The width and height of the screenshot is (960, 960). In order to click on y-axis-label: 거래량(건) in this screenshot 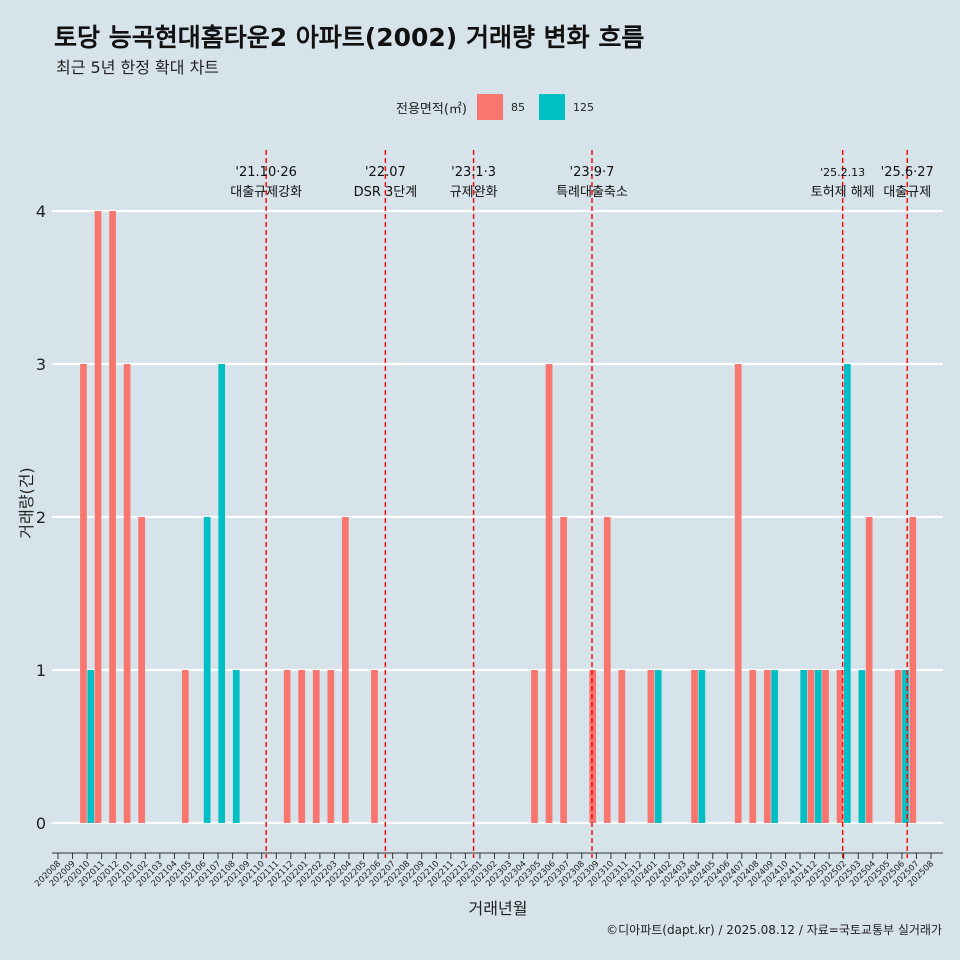, I will do `click(26, 502)`.